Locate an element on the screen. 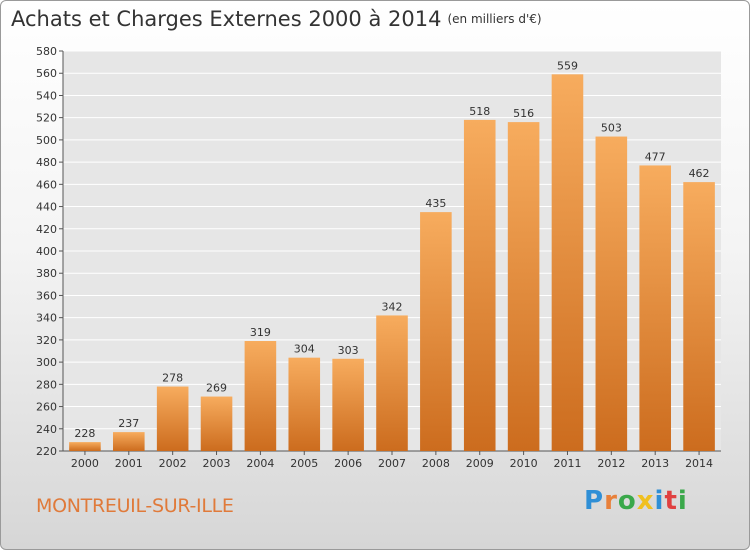 The image size is (750, 550). bar-value-label: 304 is located at coordinates (304, 349).